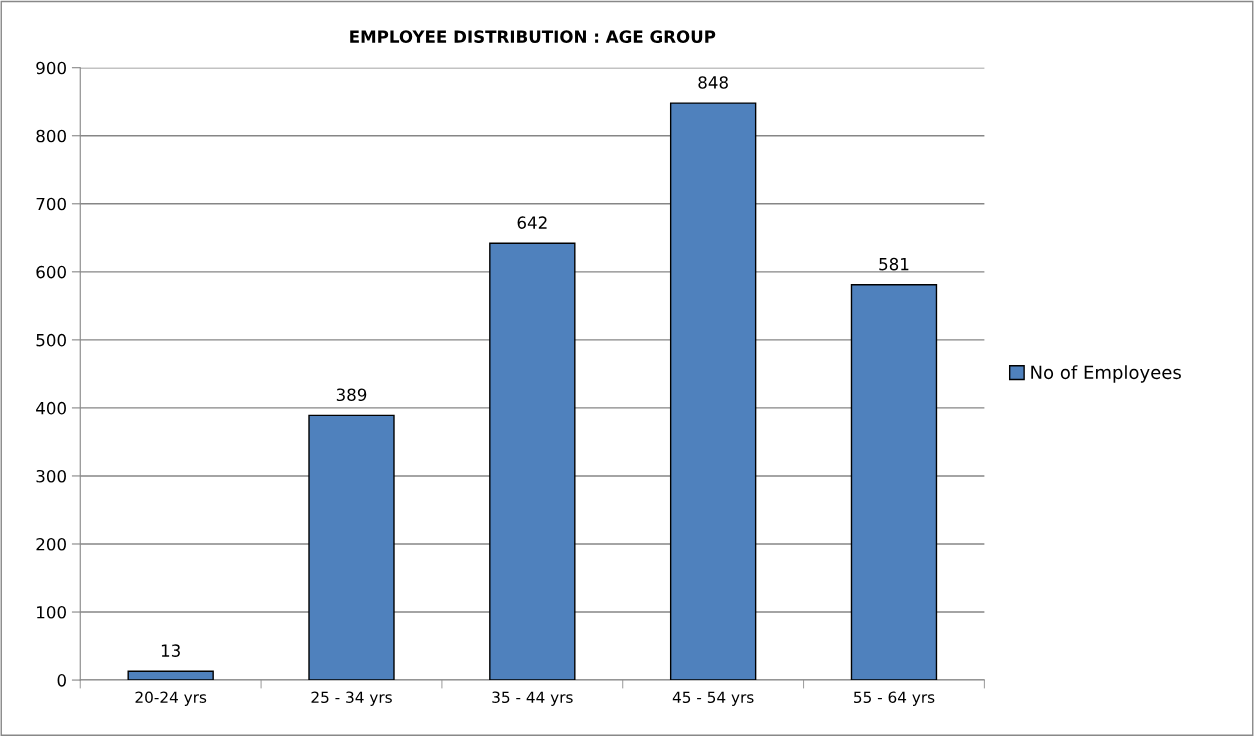 The height and width of the screenshot is (736, 1254). Describe the element at coordinates (351, 698) in the screenshot. I see `x-tick-label: 25 - 34 yrs` at that location.